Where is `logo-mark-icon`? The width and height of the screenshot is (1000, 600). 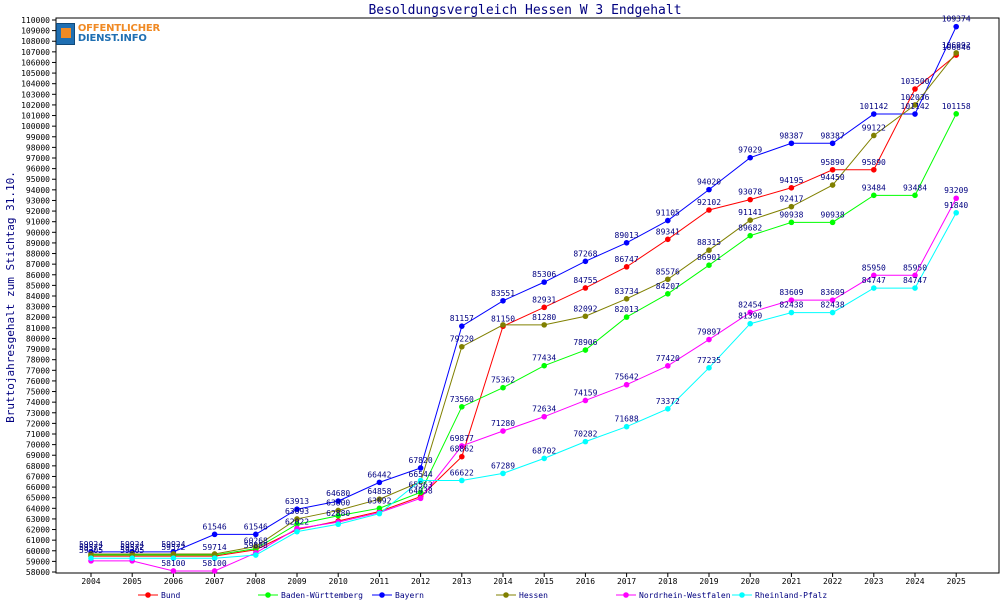
logo-mark-icon is located at coordinates (65, 34).